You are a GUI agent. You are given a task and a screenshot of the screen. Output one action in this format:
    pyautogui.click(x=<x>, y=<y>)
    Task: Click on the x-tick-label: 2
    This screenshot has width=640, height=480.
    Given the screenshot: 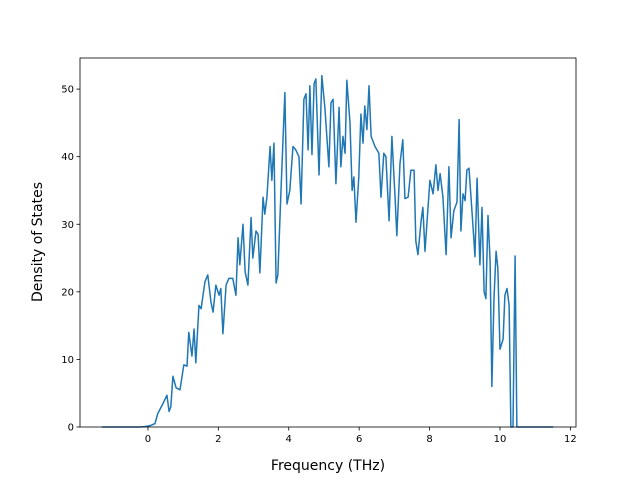 What is the action you would take?
    pyautogui.click(x=218, y=439)
    